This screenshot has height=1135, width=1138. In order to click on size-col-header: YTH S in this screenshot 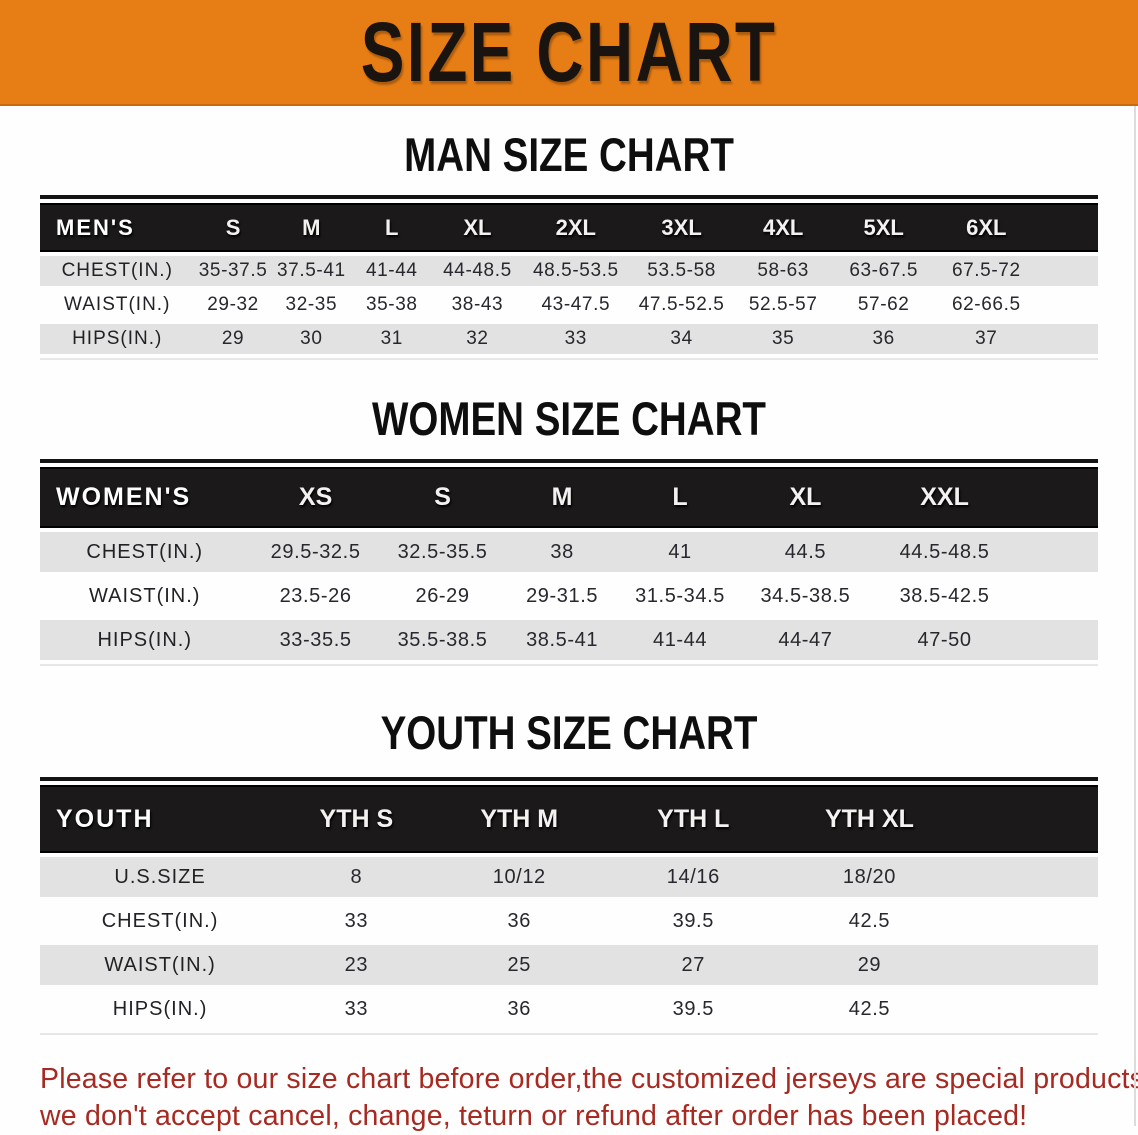, I will do `click(356, 819)`.